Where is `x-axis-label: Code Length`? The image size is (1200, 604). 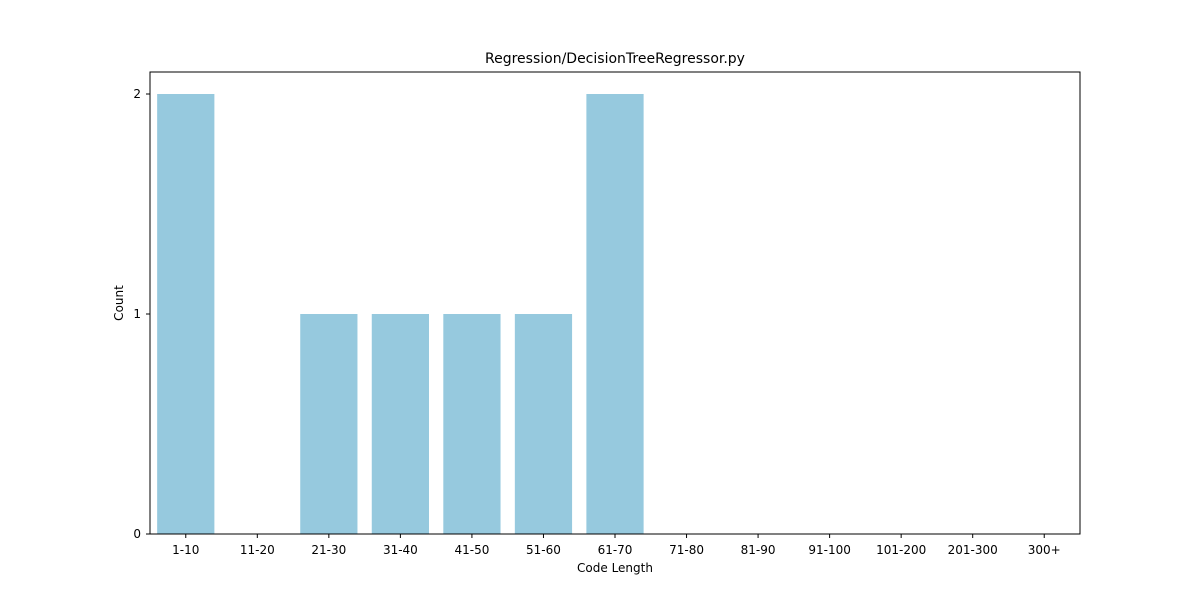 x-axis-label: Code Length is located at coordinates (615, 568).